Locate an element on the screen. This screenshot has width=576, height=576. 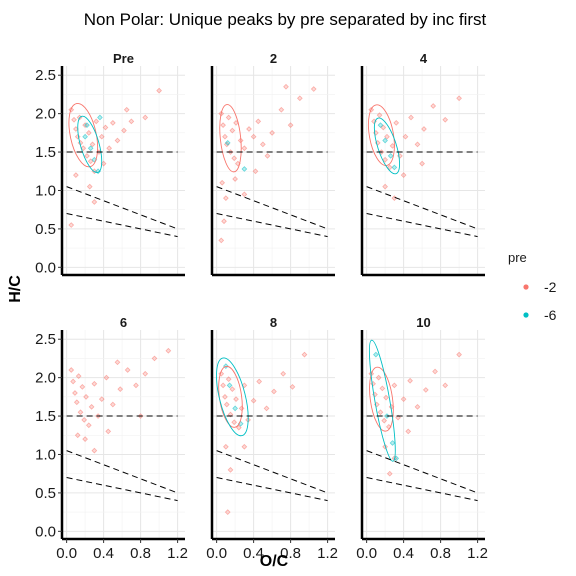
y-tick-label: 1.0 is located at coordinates (45, 454).